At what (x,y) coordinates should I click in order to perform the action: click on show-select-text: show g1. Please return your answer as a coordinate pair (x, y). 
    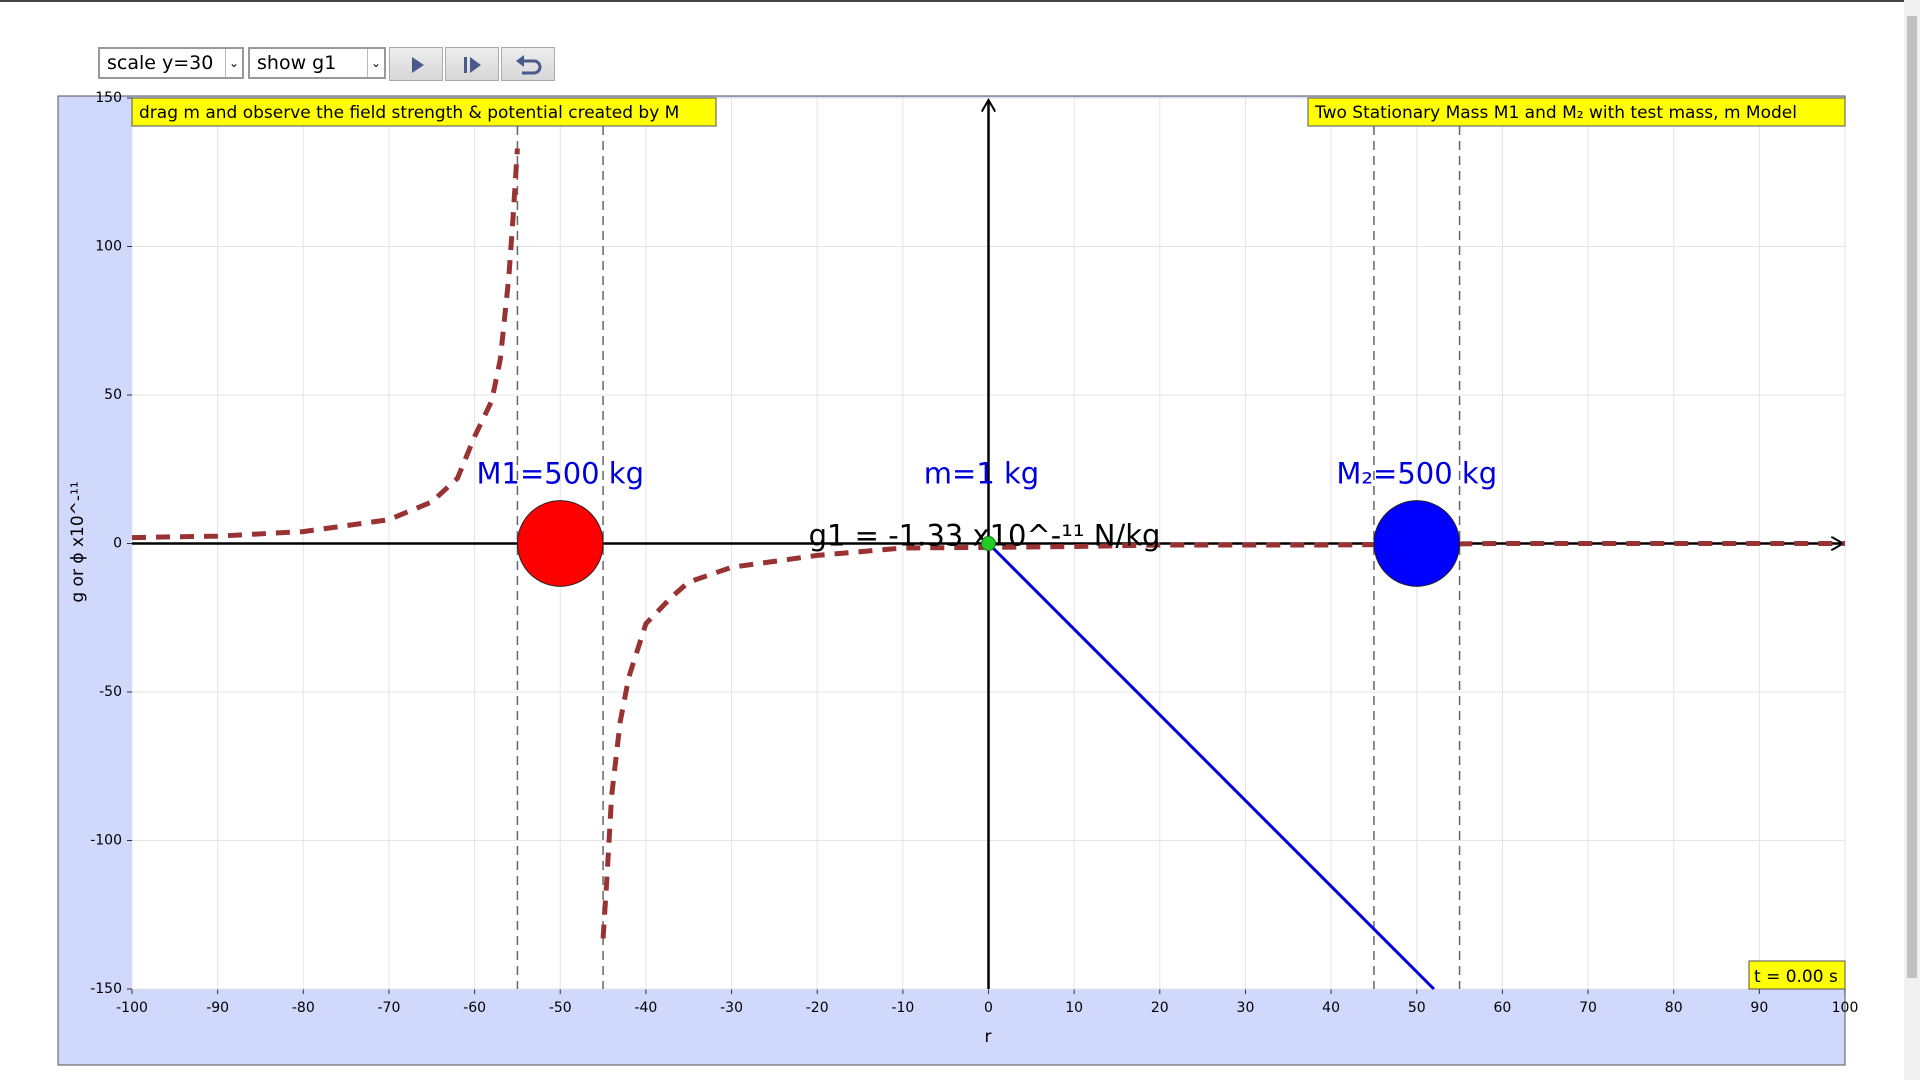
    Looking at the image, I should click on (297, 63).